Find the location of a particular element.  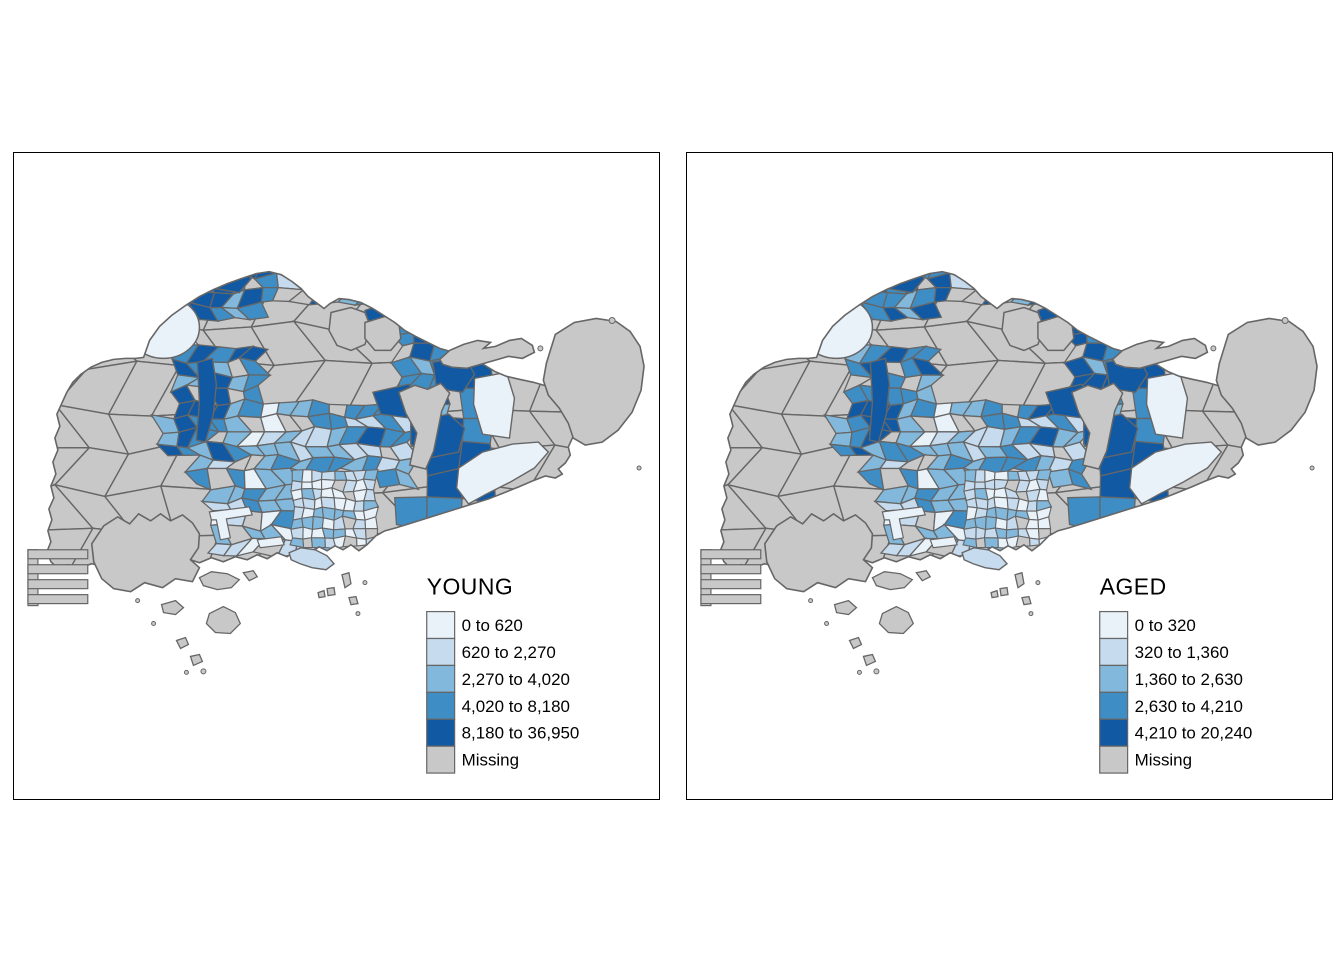

legend-label: 8,180 to 36,950 is located at coordinates (521, 733).